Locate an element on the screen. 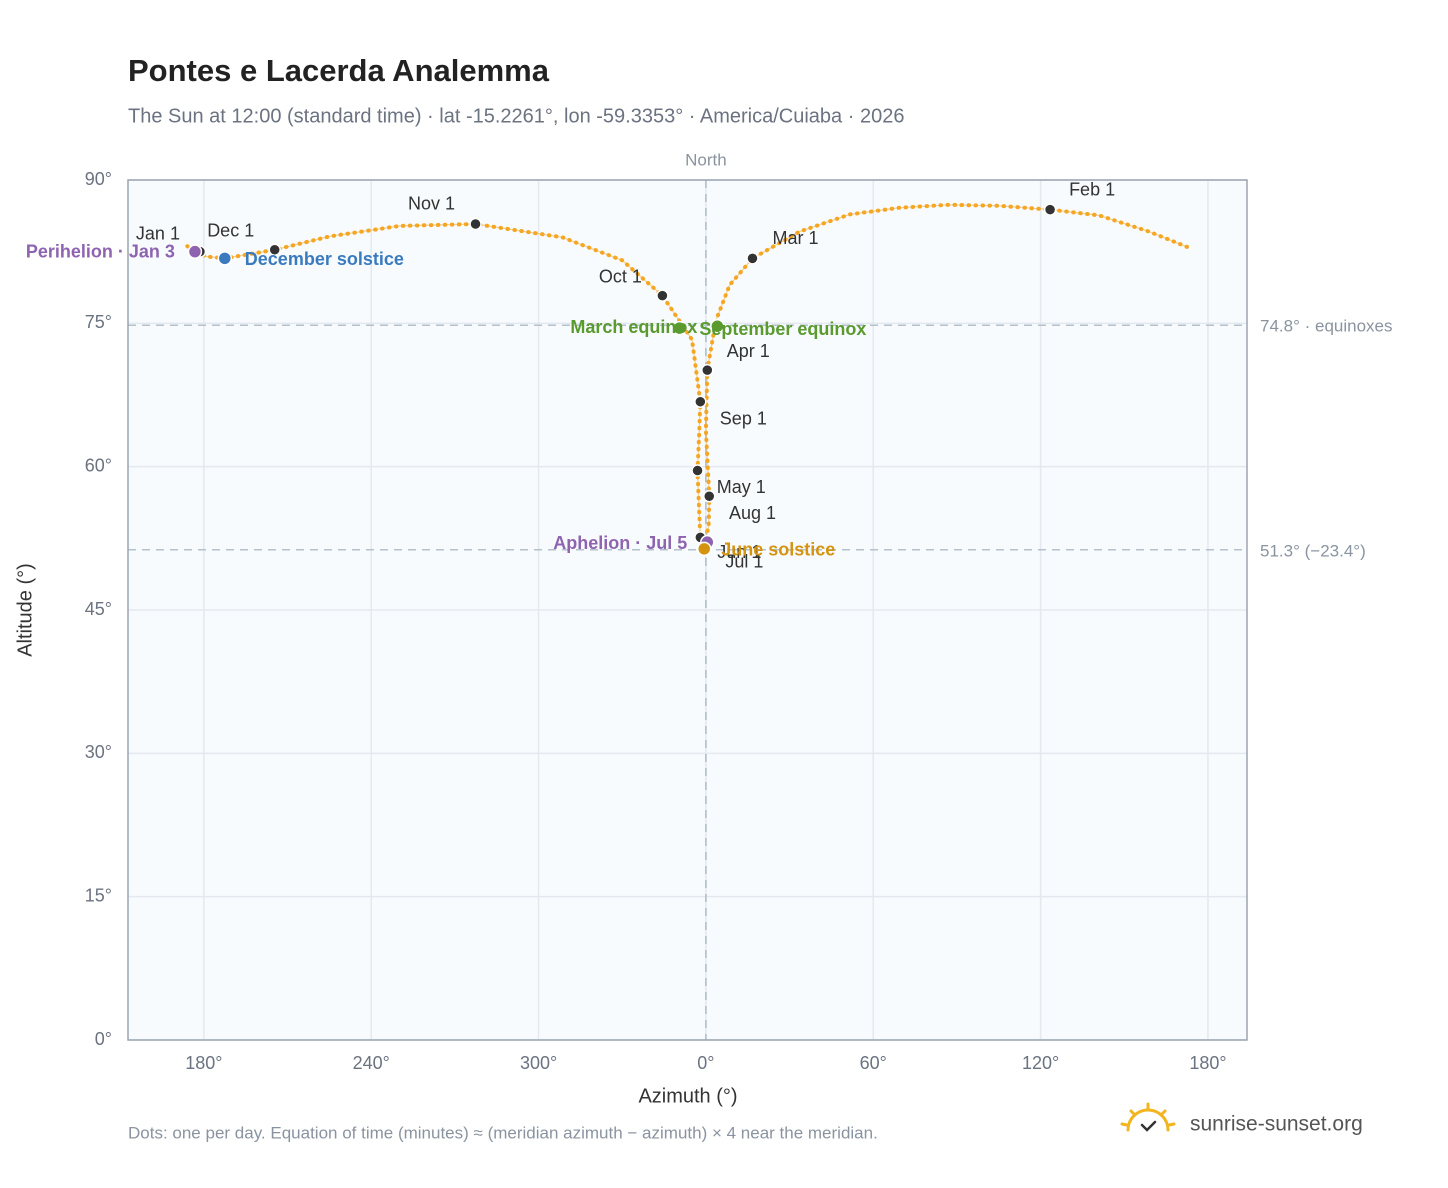  y-tick-label: 30° is located at coordinates (98, 752).